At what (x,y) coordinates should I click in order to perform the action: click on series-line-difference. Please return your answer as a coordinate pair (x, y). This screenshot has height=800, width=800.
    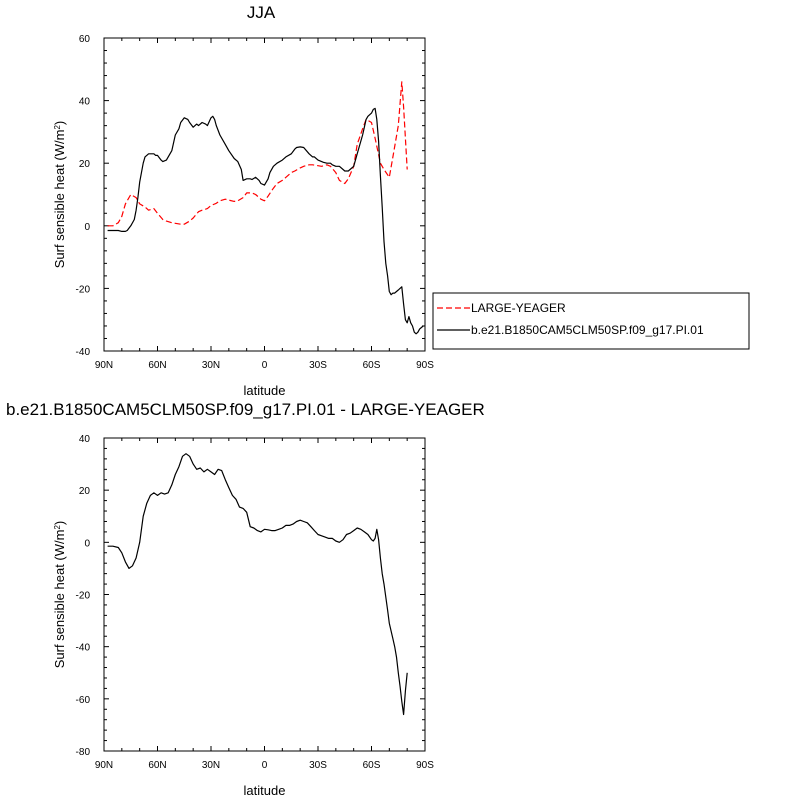
    Looking at the image, I should click on (257, 584).